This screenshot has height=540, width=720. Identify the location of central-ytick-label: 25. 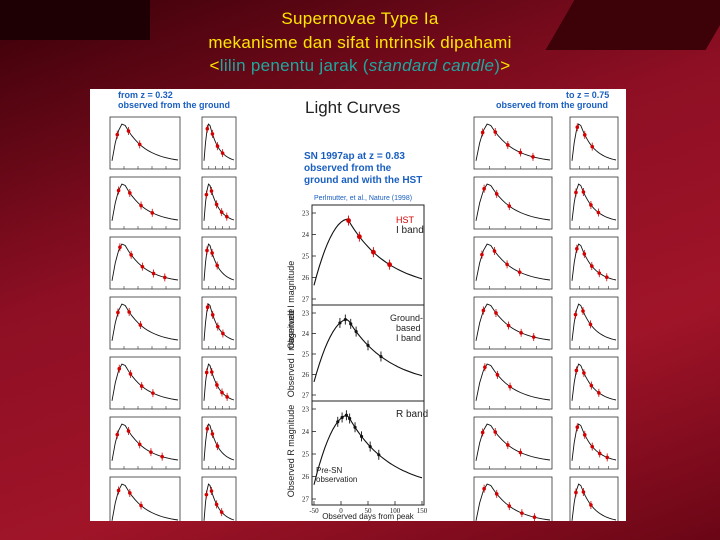
(306, 355).